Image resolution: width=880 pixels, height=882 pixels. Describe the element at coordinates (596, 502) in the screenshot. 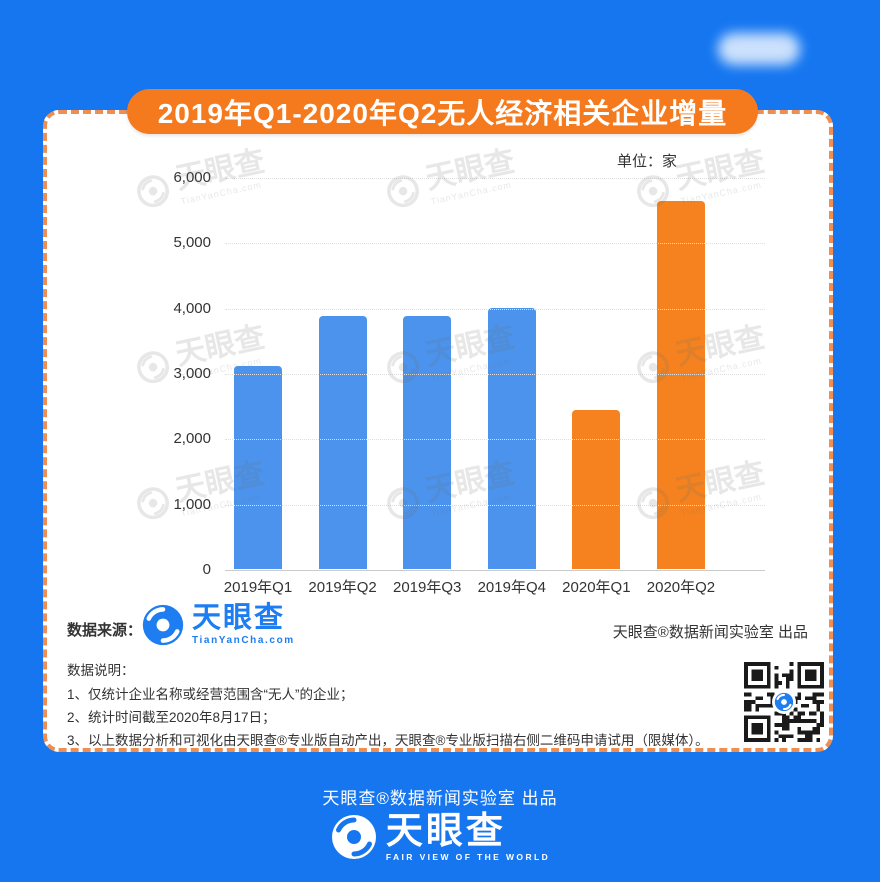

I see `bar-2020年Q1: 2020年Q1` at that location.